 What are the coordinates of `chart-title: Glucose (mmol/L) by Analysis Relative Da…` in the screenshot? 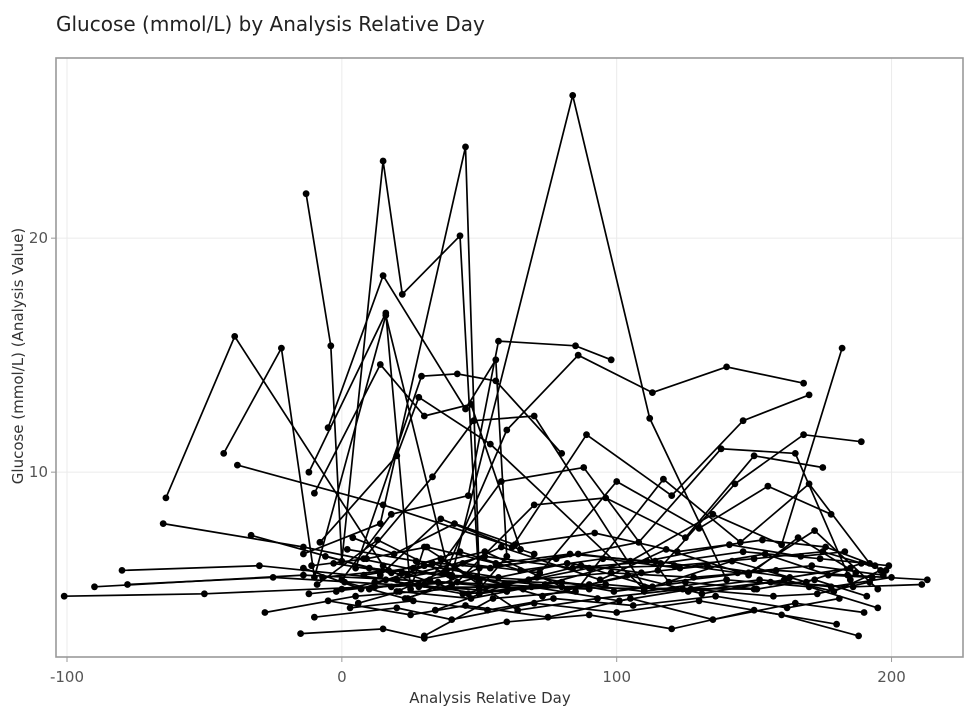 It's located at (270, 24).